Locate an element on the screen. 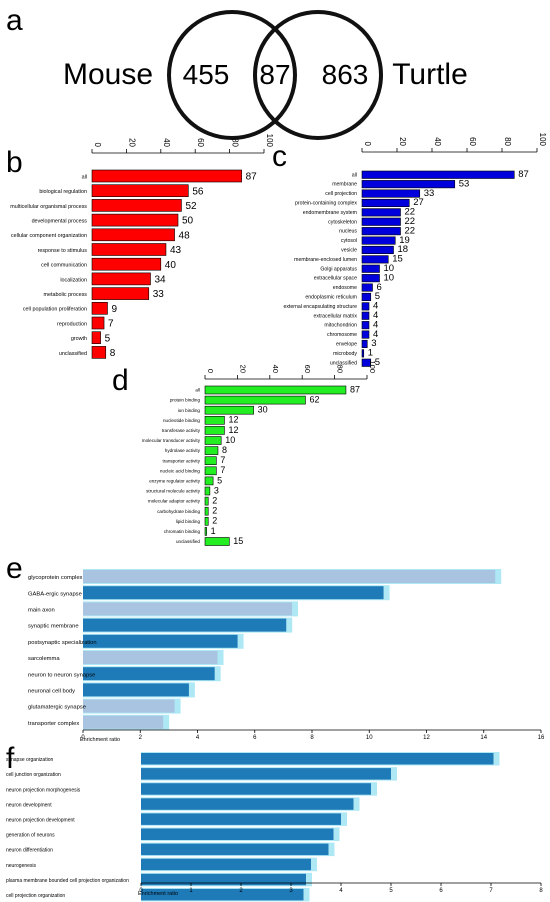 Image resolution: width=550 pixels, height=902 pixels. venn-right-only-count: 863 is located at coordinates (345, 74).